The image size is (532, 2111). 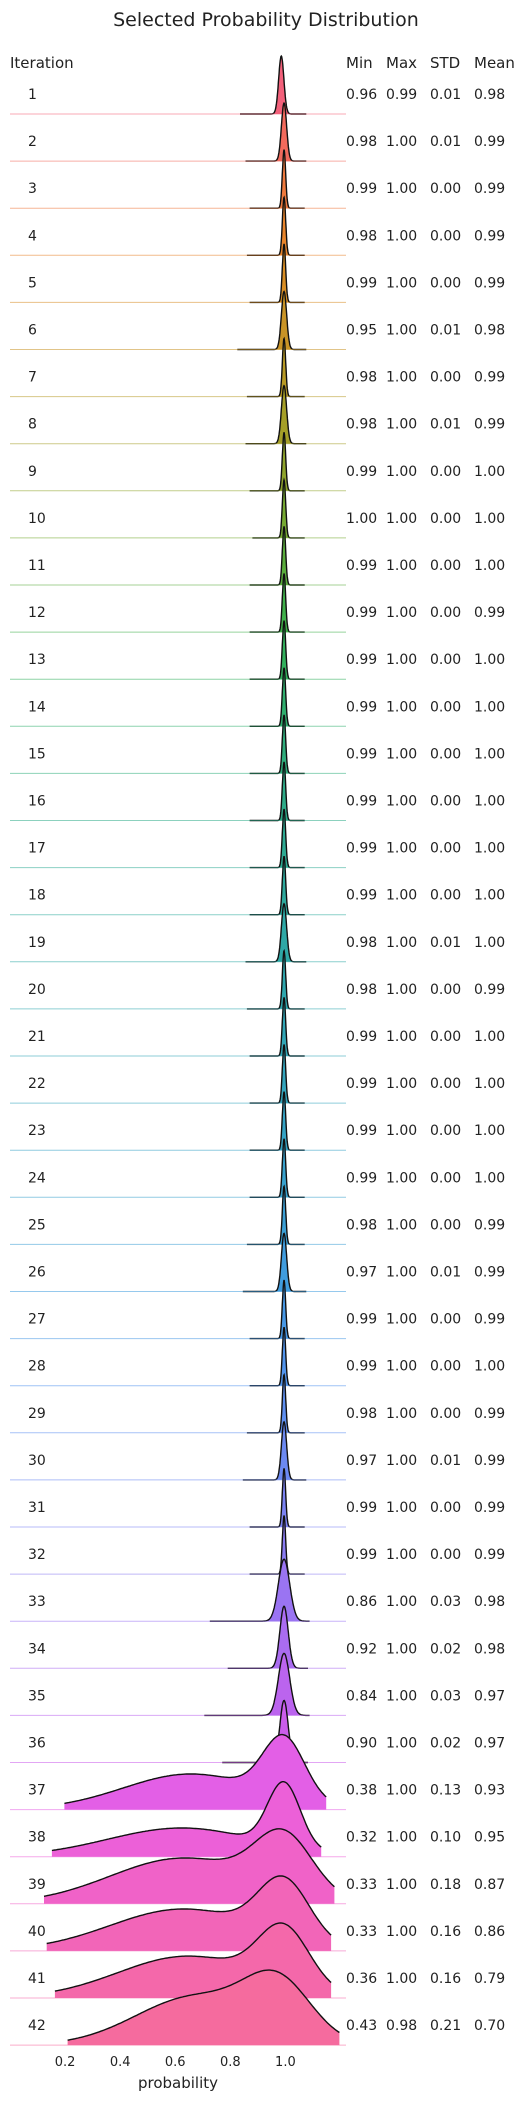 I want to click on ridge-row: 28 0.99 1.00 0.00 1.00, so click(x=257, y=1357).